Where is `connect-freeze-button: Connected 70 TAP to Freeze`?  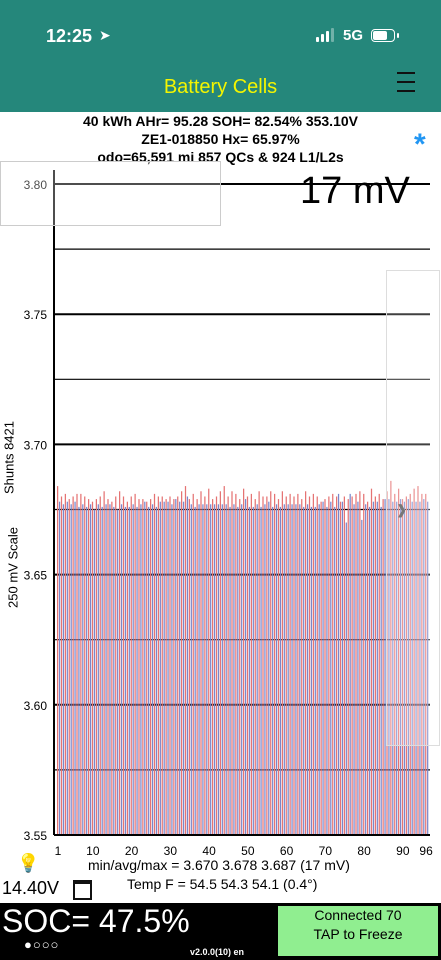 connect-freeze-button: Connected 70 TAP to Freeze is located at coordinates (358, 931).